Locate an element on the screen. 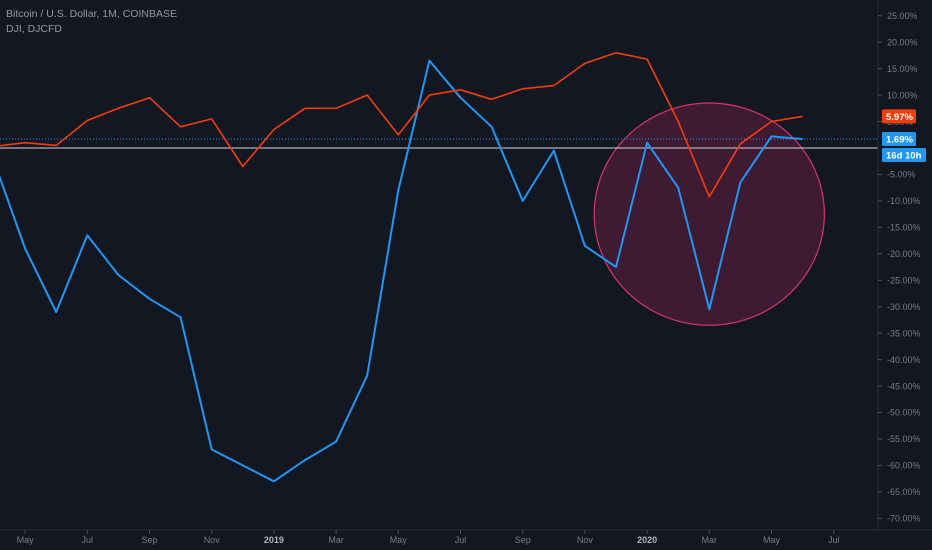  highlight-ellipse is located at coordinates (709, 214).